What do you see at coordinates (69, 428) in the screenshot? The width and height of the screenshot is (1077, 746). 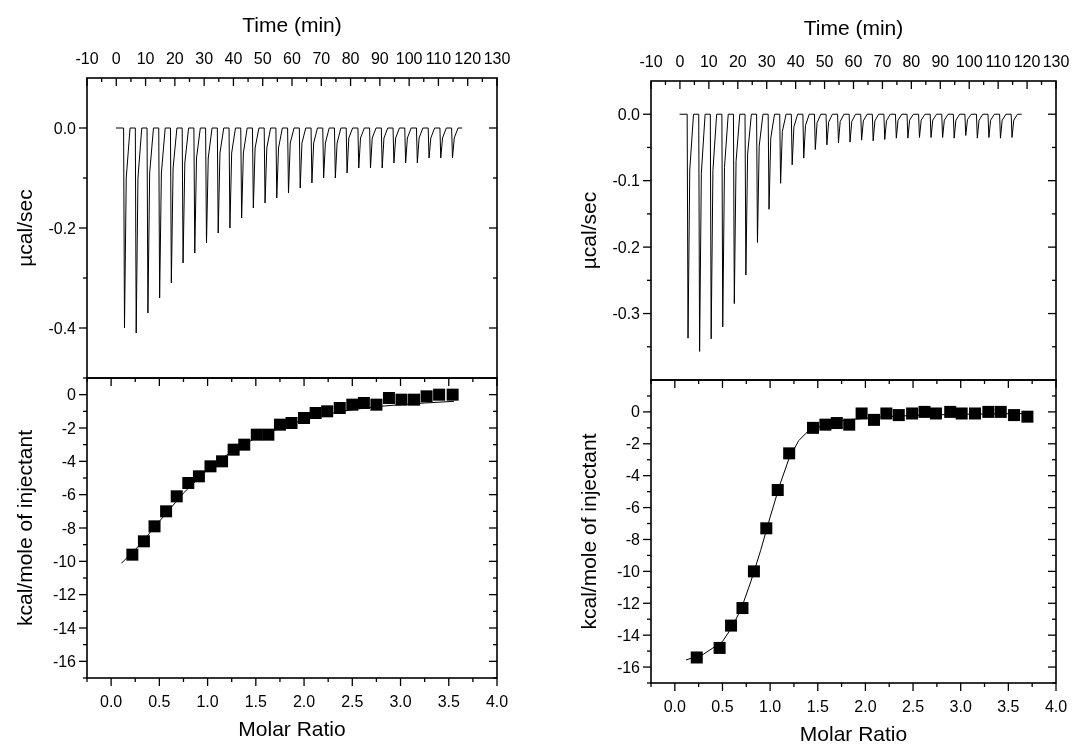 I see `y-tick-label: -2` at bounding box center [69, 428].